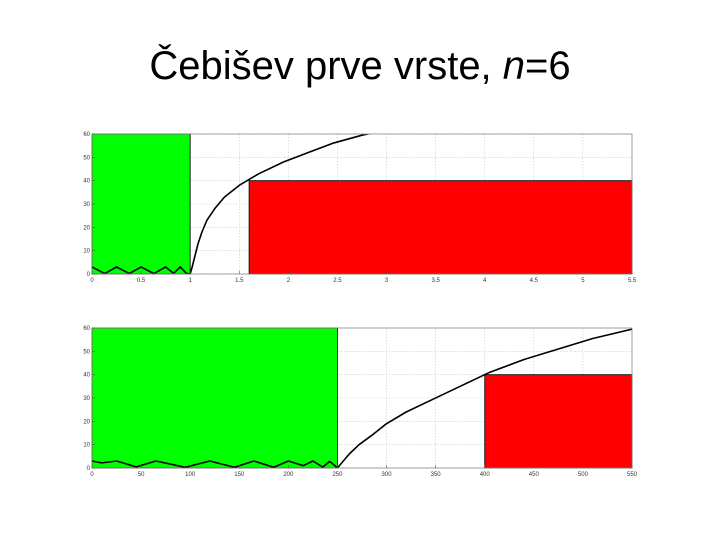  I want to click on x-tick-label: 3.5, so click(435, 281).